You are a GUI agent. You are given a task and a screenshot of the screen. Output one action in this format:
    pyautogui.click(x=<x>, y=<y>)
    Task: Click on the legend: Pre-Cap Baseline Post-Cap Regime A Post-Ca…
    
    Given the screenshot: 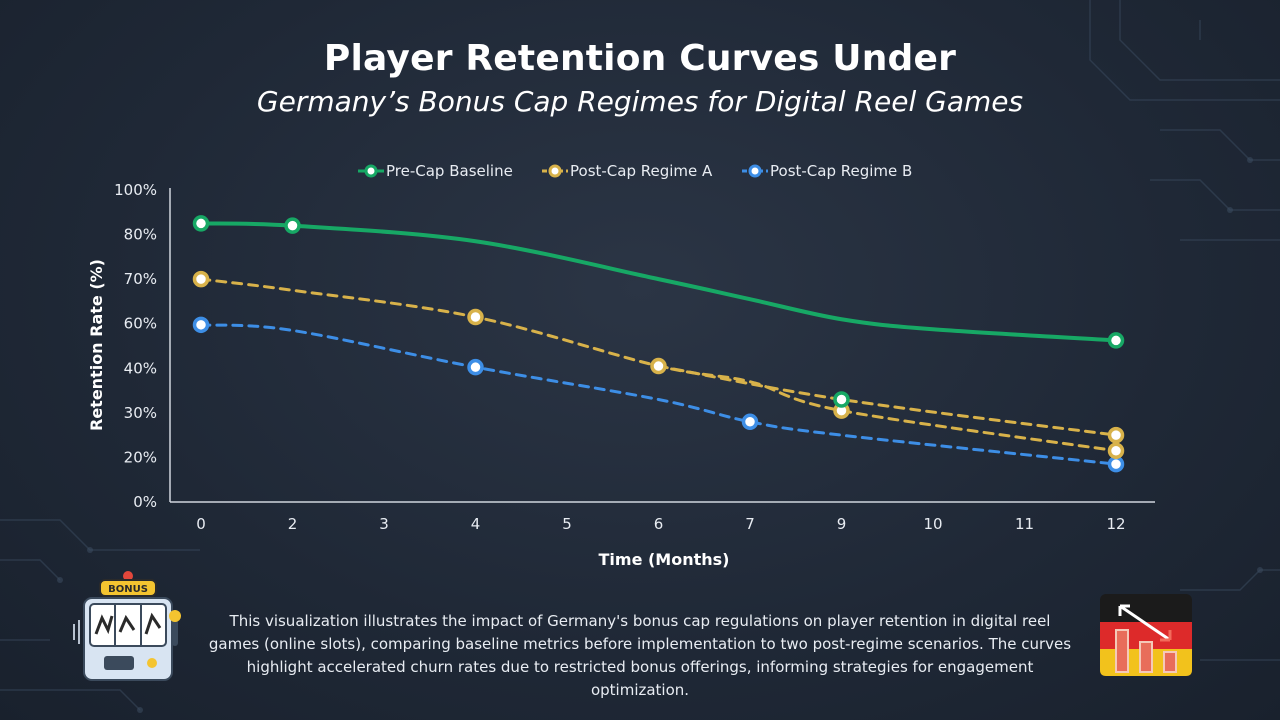 What is the action you would take?
    pyautogui.click(x=635, y=171)
    